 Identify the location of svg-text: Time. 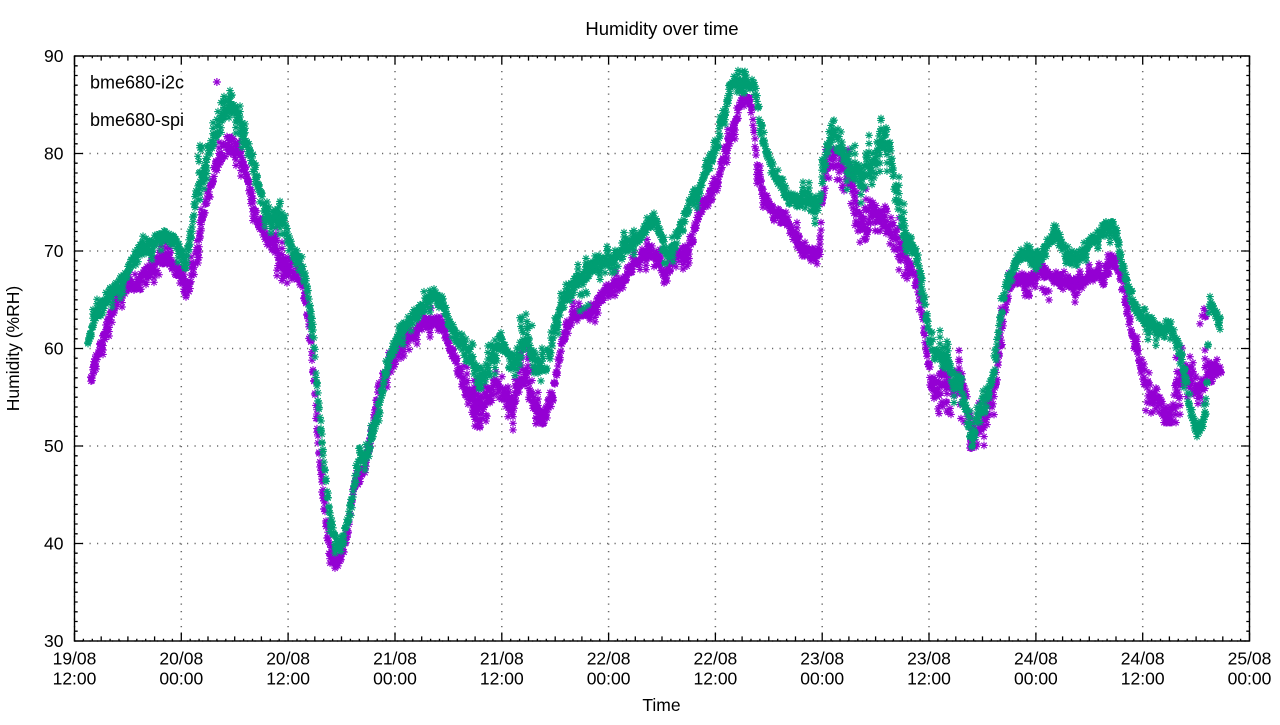
(661, 705).